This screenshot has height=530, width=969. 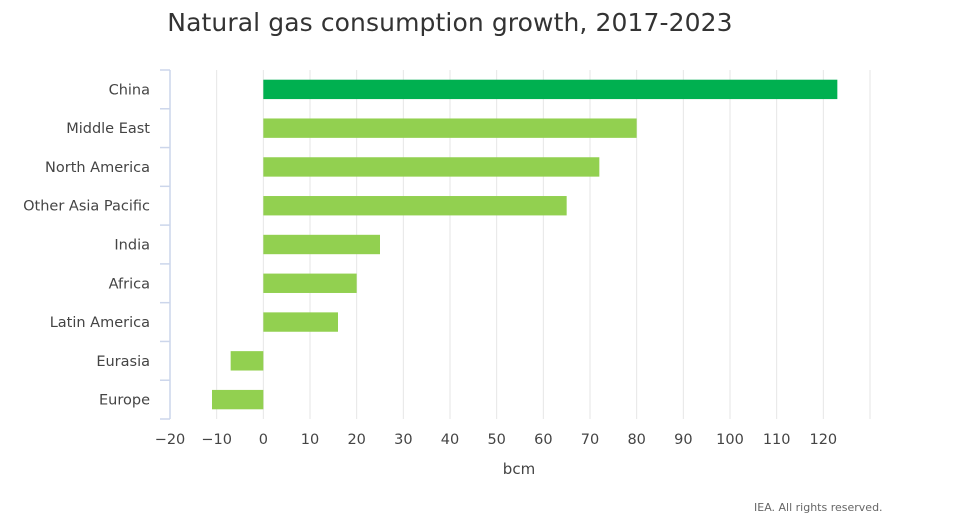 What do you see at coordinates (519, 469) in the screenshot?
I see `x-axis-title: bcm` at bounding box center [519, 469].